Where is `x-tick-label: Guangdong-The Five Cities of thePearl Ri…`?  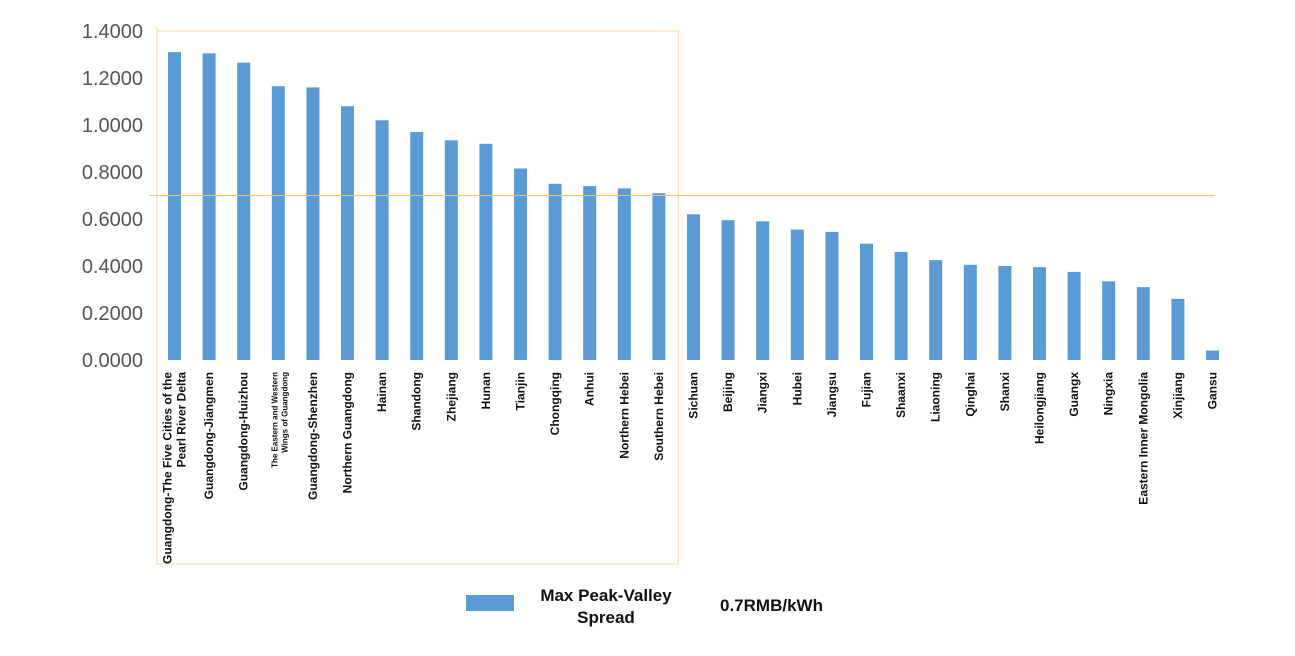 x-tick-label: Guangdong-The Five Cities of thePearl Ri… is located at coordinates (175, 468).